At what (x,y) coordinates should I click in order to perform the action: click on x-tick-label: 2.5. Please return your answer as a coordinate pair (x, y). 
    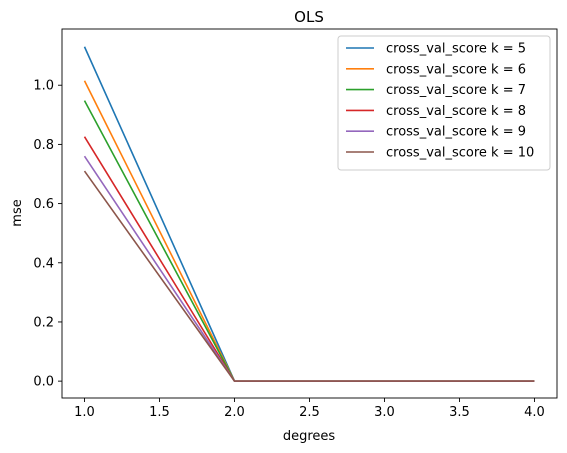
    Looking at the image, I should click on (309, 412).